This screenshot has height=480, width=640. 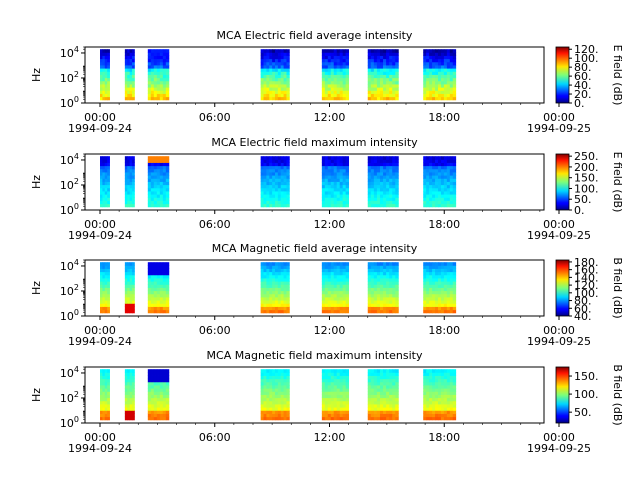 I want to click on data-block, so click(x=275, y=182).